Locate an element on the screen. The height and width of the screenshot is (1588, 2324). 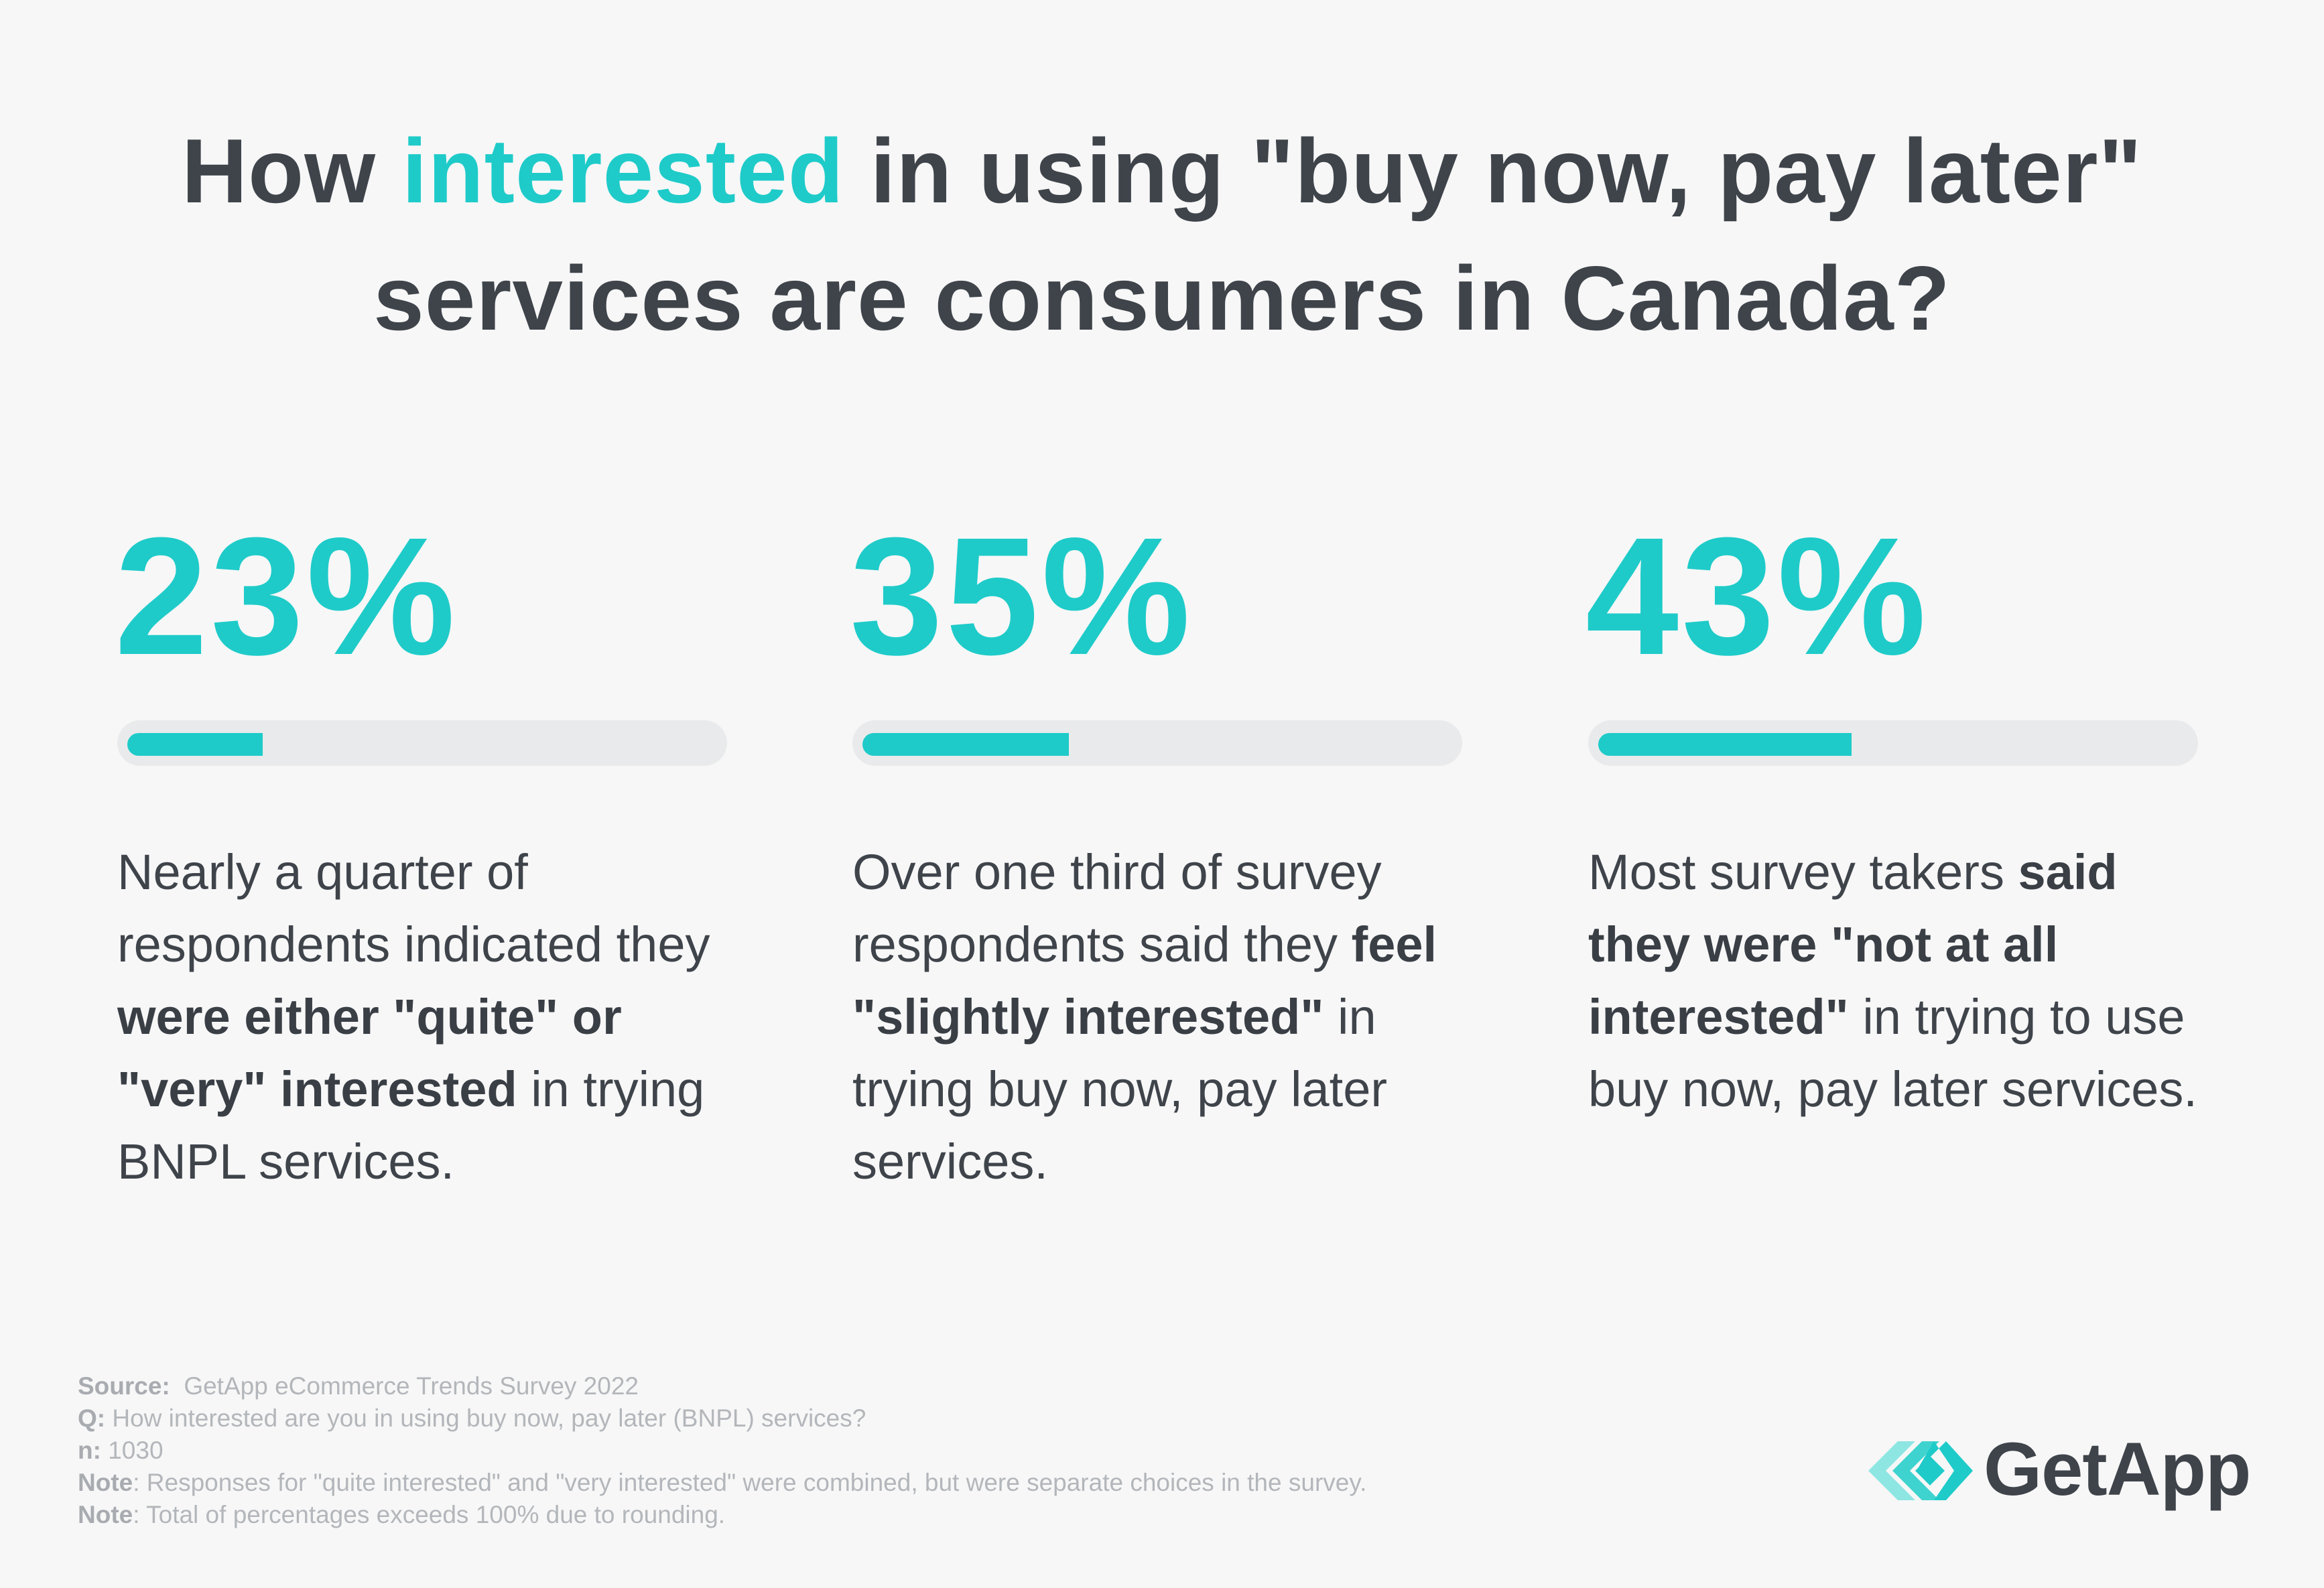
desc-text: in trying buy now, pay later services. is located at coordinates (1119, 1089).